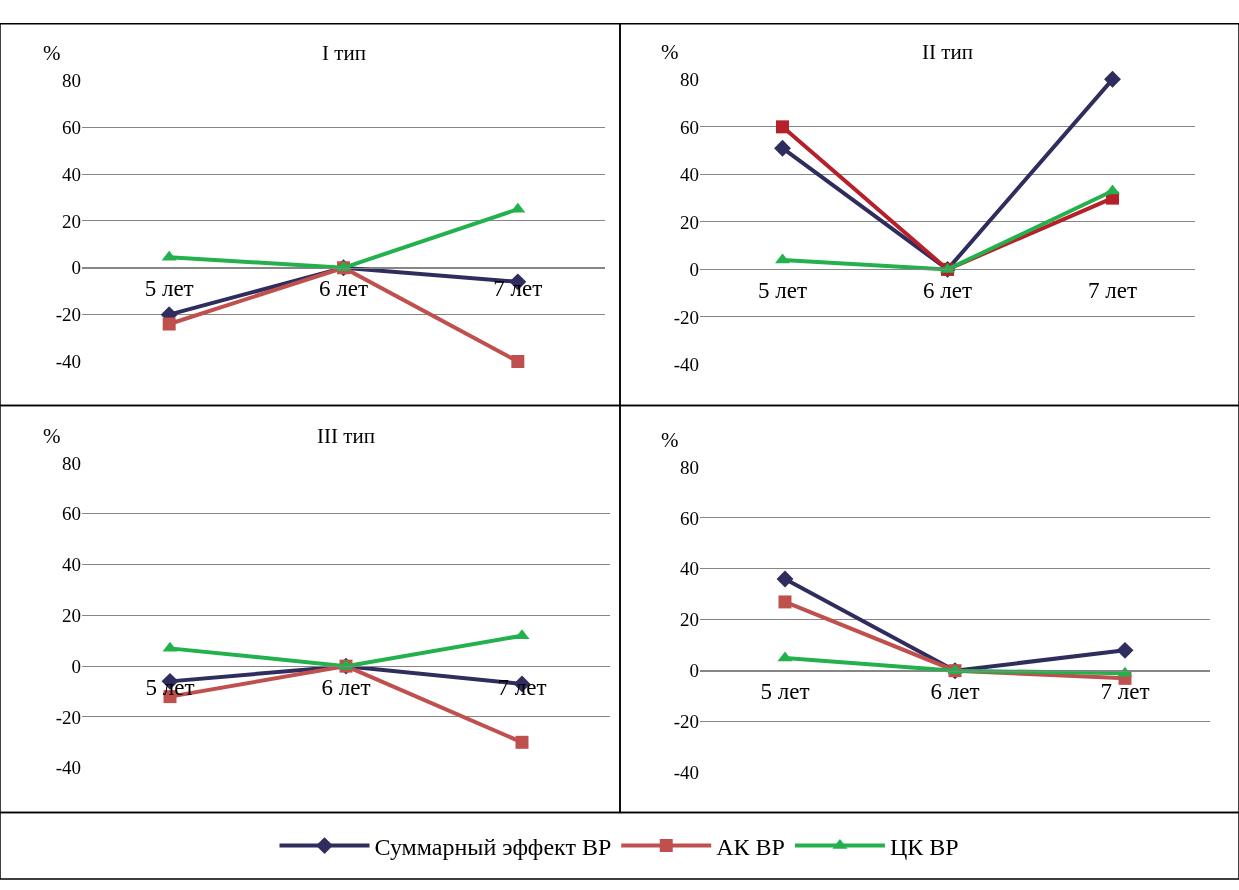  I want to click on chart-title: II тип, so click(947, 52).